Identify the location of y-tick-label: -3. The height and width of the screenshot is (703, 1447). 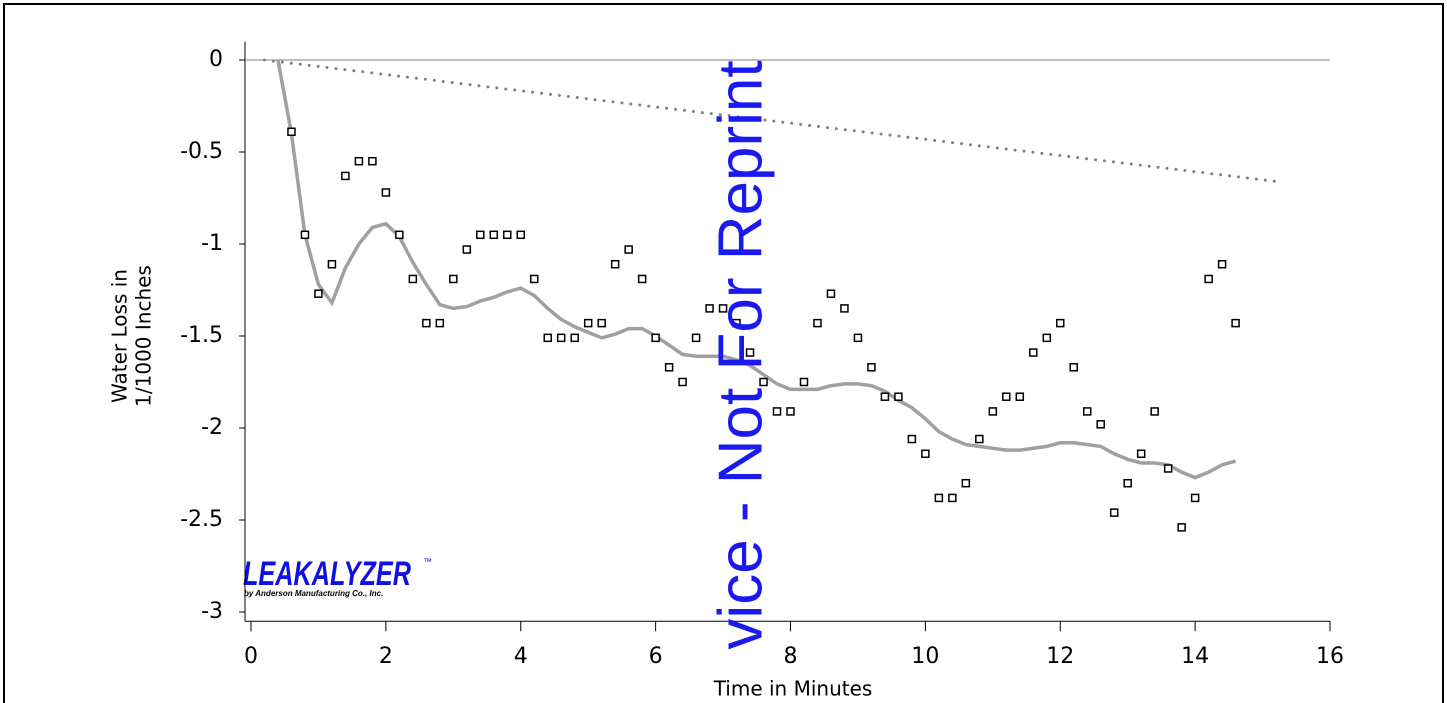
(212, 611).